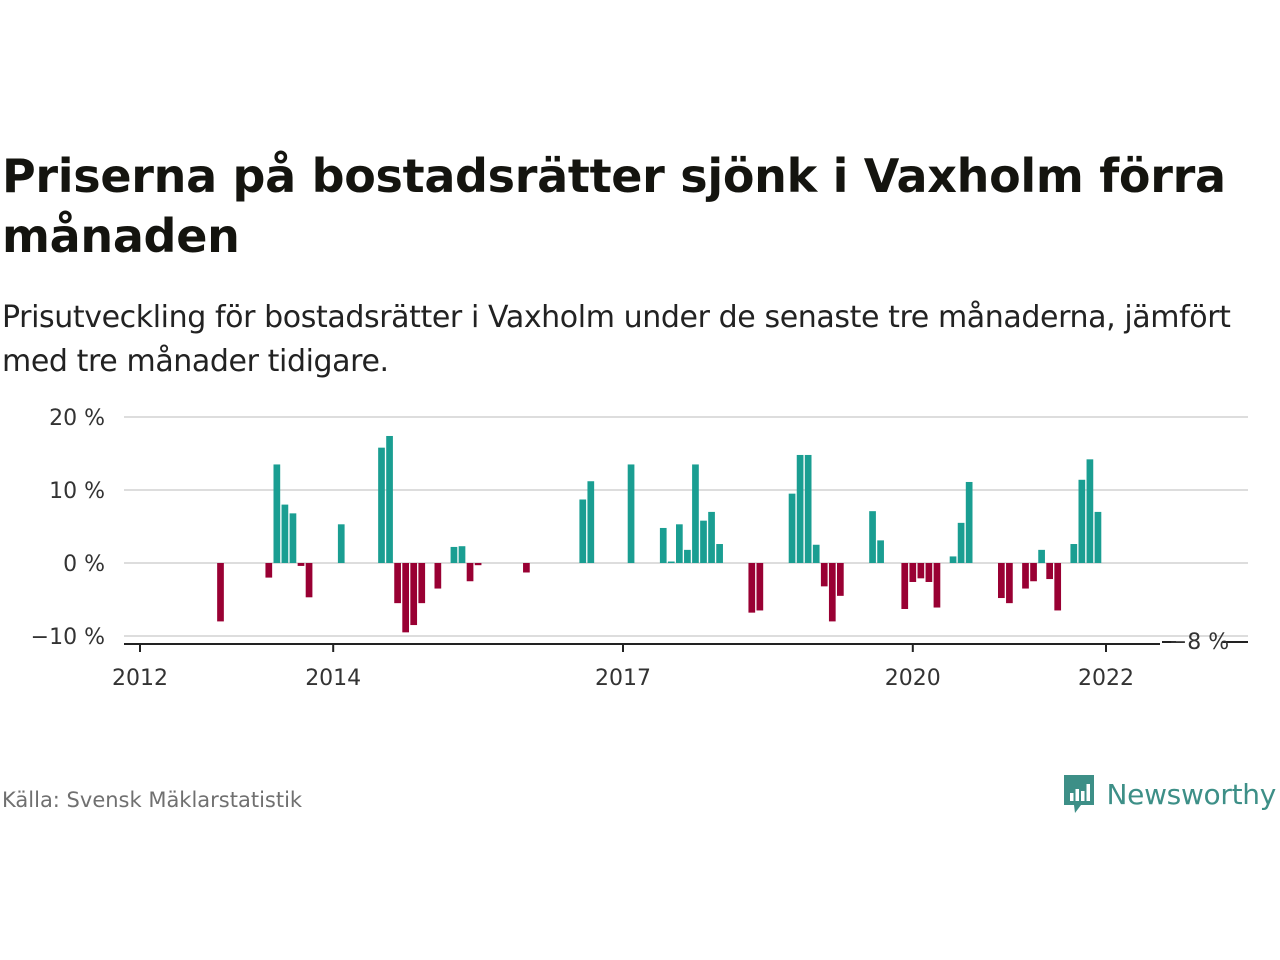 The height and width of the screenshot is (960, 1280). I want to click on newsworthy-icon, so click(1078, 794).